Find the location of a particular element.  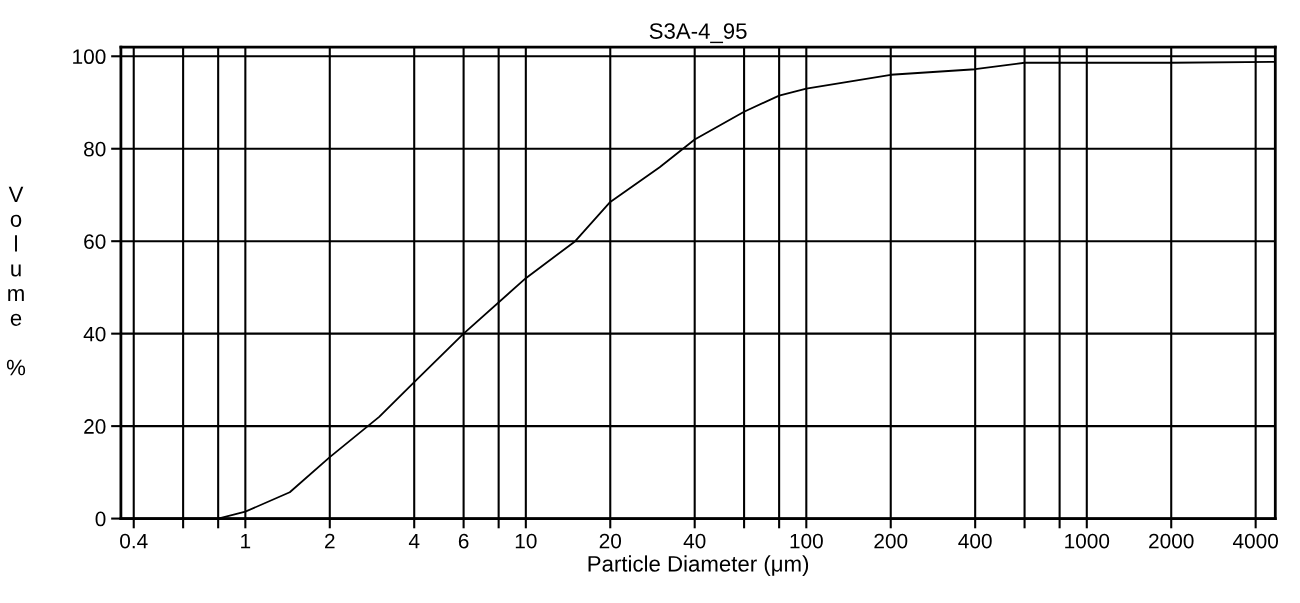

y-tick-label: 20 is located at coordinates (95, 426).